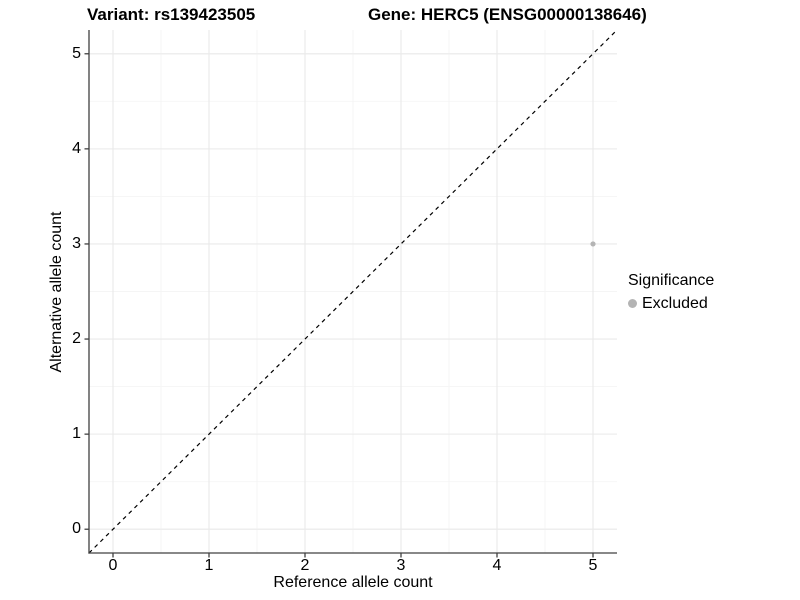  What do you see at coordinates (76, 243) in the screenshot?
I see `y-tick-label: 3` at bounding box center [76, 243].